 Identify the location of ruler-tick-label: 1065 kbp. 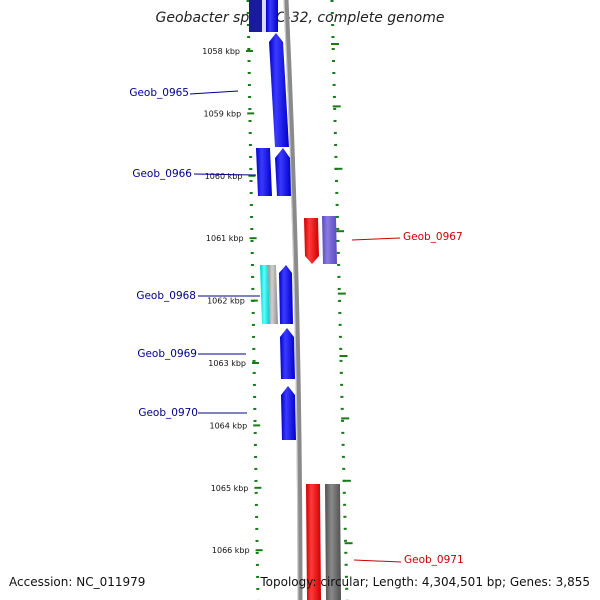
(230, 488).